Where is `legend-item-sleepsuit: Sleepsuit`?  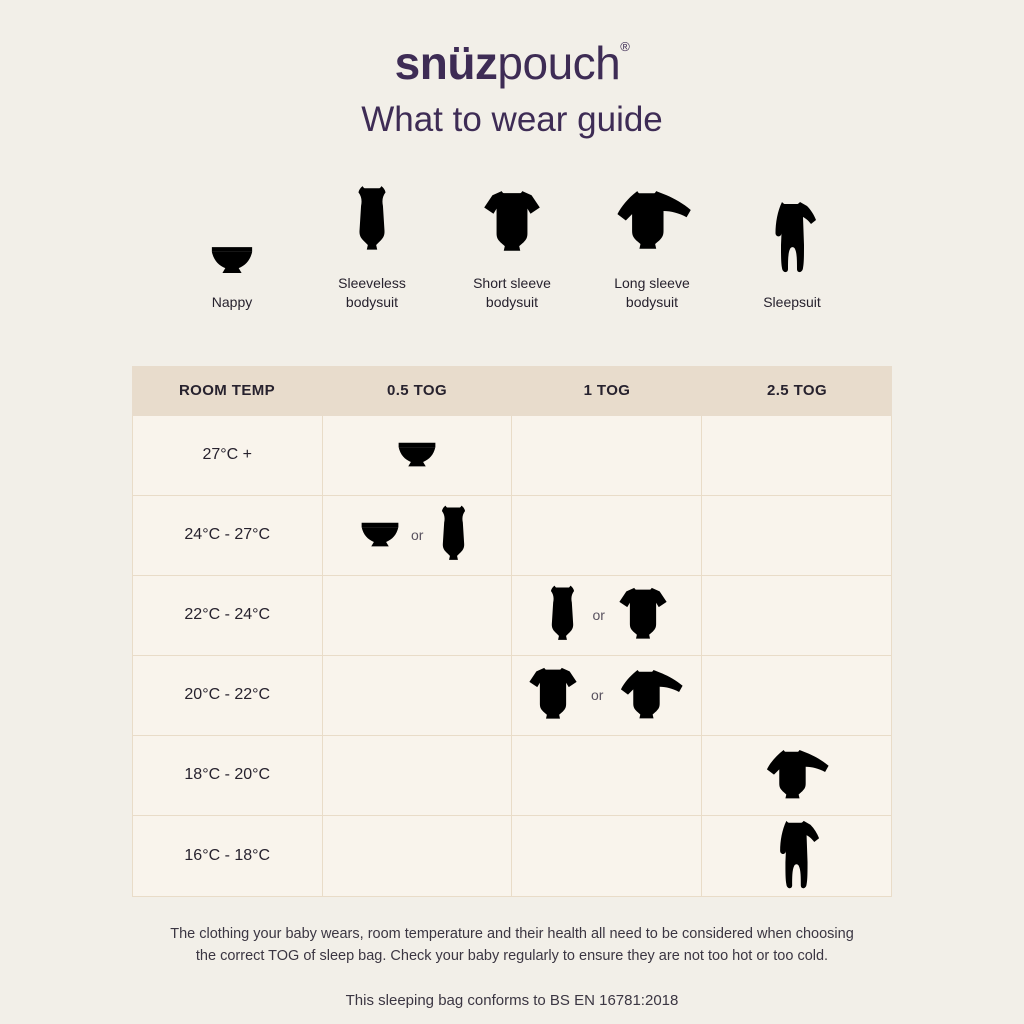 legend-item-sleepsuit: Sleepsuit is located at coordinates (792, 253).